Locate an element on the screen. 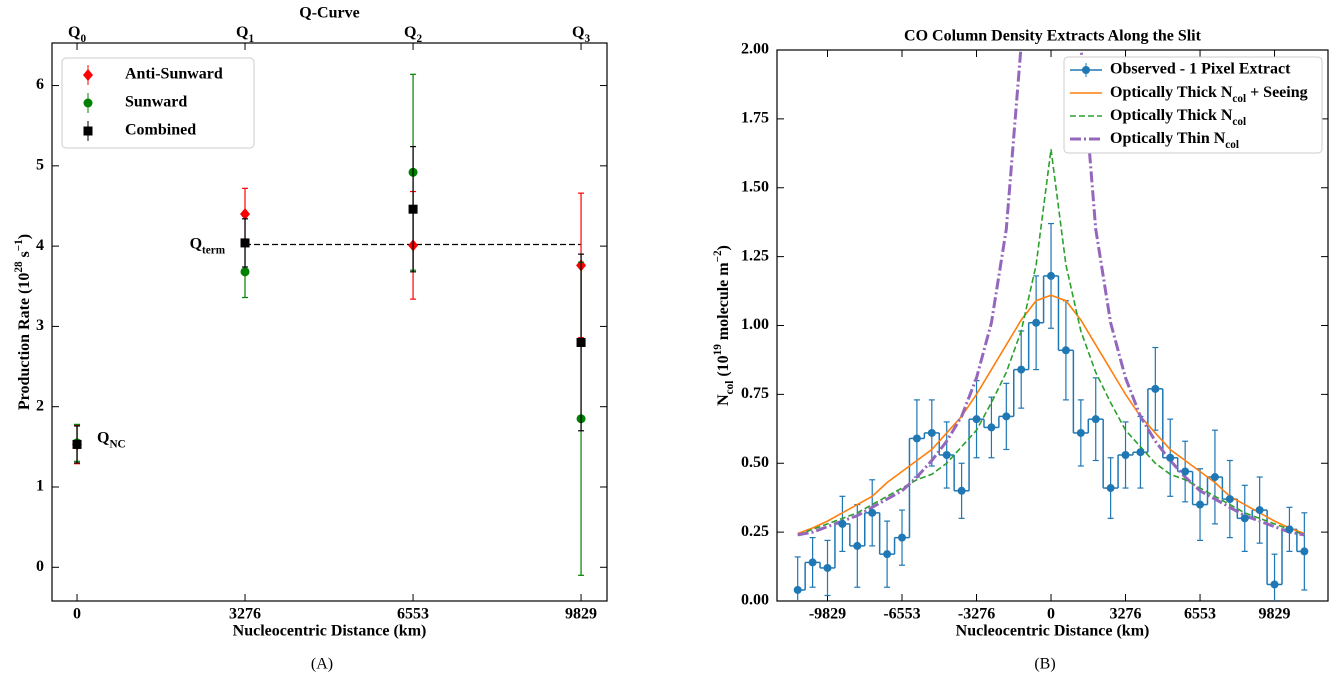 This screenshot has height=685, width=1343. y-tick-label: 1.75 is located at coordinates (755, 118).